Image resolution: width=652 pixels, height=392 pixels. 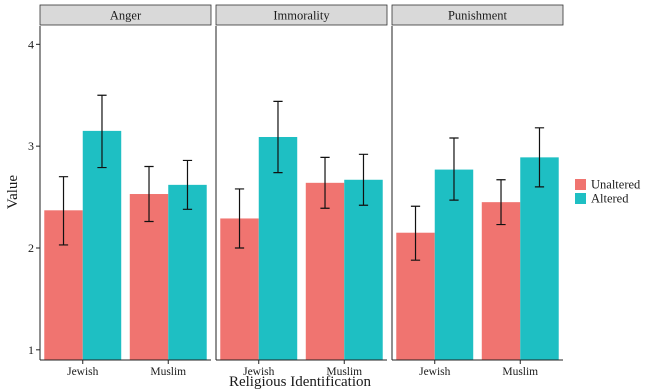 What do you see at coordinates (616, 185) in the screenshot?
I see `legend-label: Unaltered` at bounding box center [616, 185].